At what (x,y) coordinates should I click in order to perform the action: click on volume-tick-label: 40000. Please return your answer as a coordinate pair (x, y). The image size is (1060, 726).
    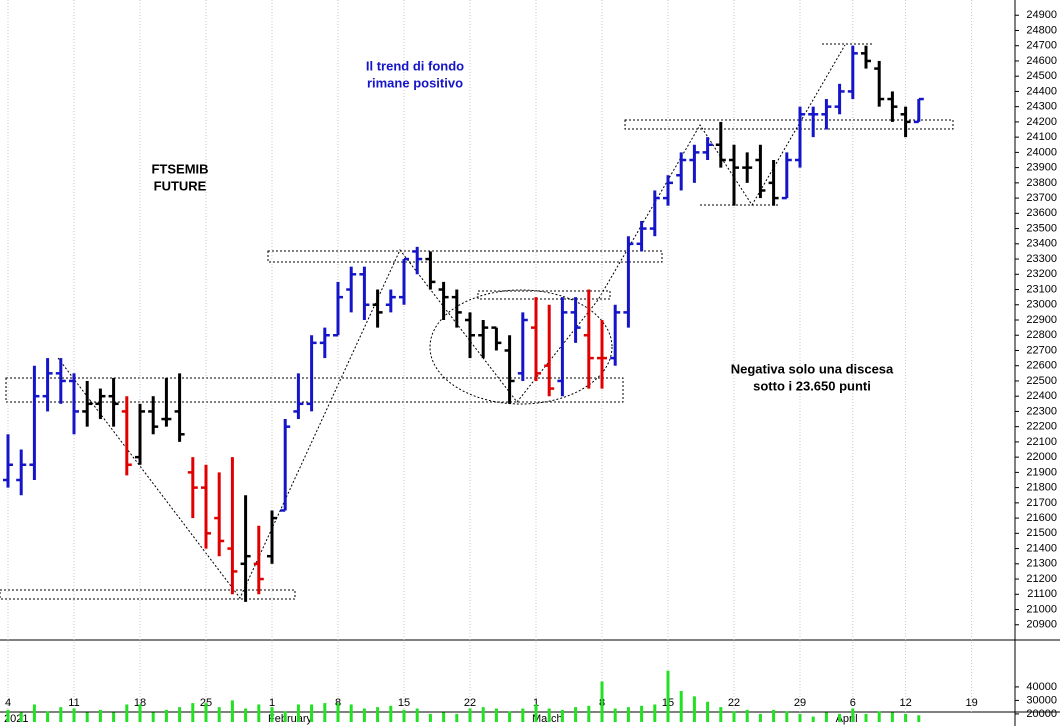
    Looking at the image, I should click on (1041, 687).